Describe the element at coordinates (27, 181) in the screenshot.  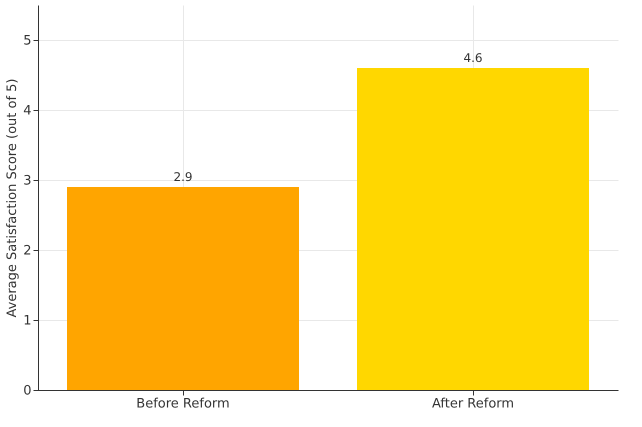
I see `y-tick-label: 3` at that location.